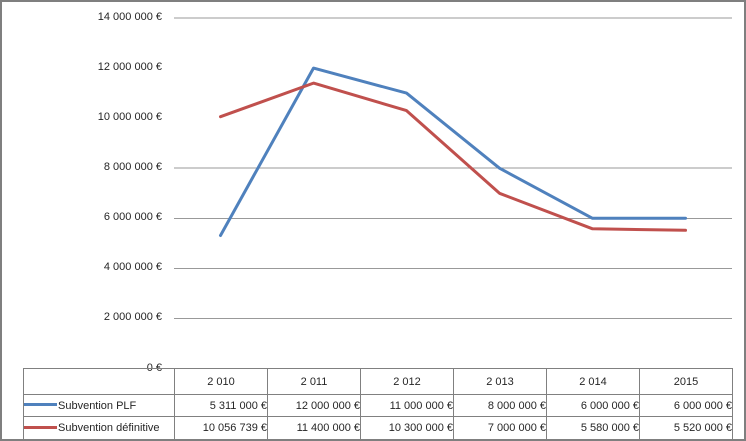 The width and height of the screenshot is (746, 441). What do you see at coordinates (221, 381) in the screenshot?
I see `category-label-2-010: 2 010` at bounding box center [221, 381].